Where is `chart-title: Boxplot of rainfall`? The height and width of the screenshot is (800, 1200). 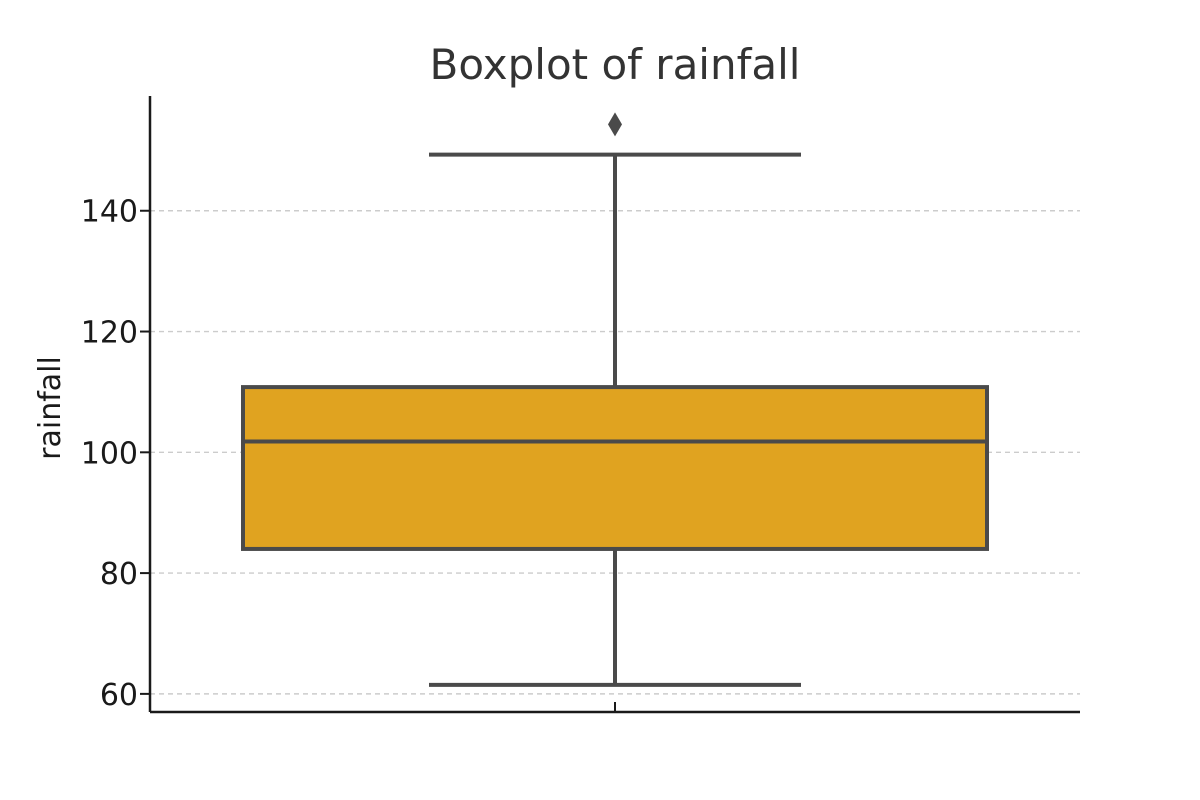 chart-title: Boxplot of rainfall is located at coordinates (615, 64).